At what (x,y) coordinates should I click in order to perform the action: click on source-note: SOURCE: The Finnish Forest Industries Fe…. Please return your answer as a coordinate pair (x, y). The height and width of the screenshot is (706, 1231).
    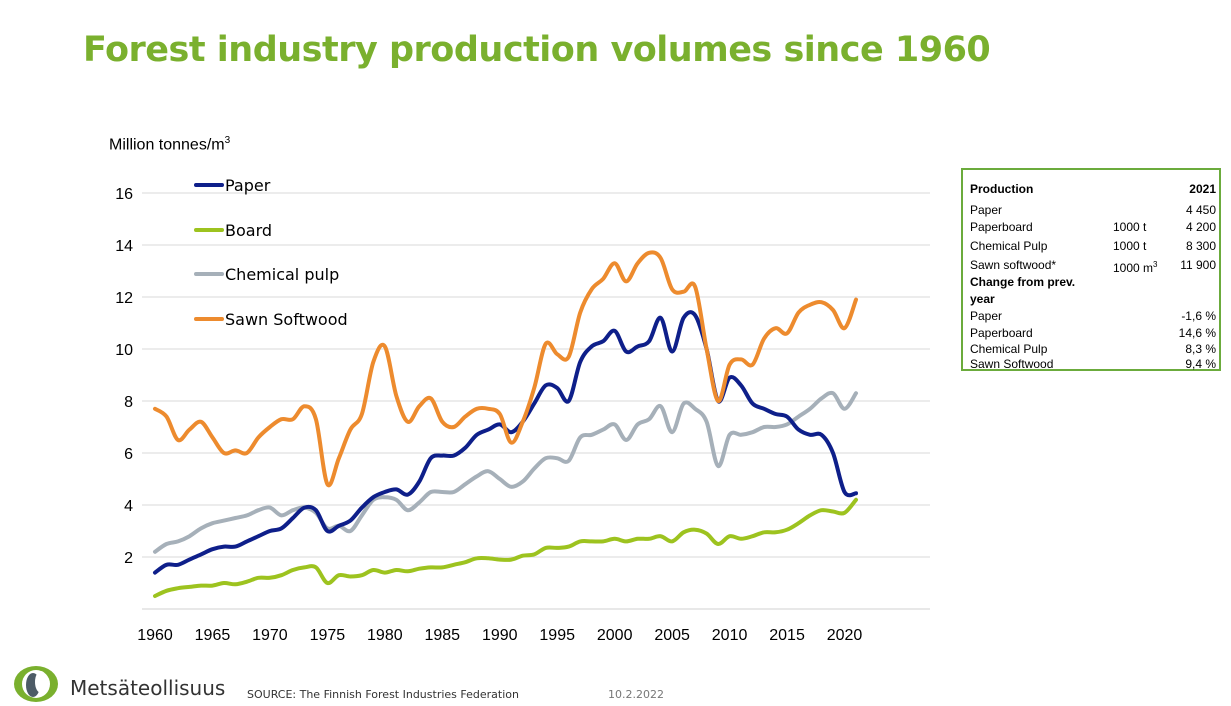
    Looking at the image, I should click on (383, 694).